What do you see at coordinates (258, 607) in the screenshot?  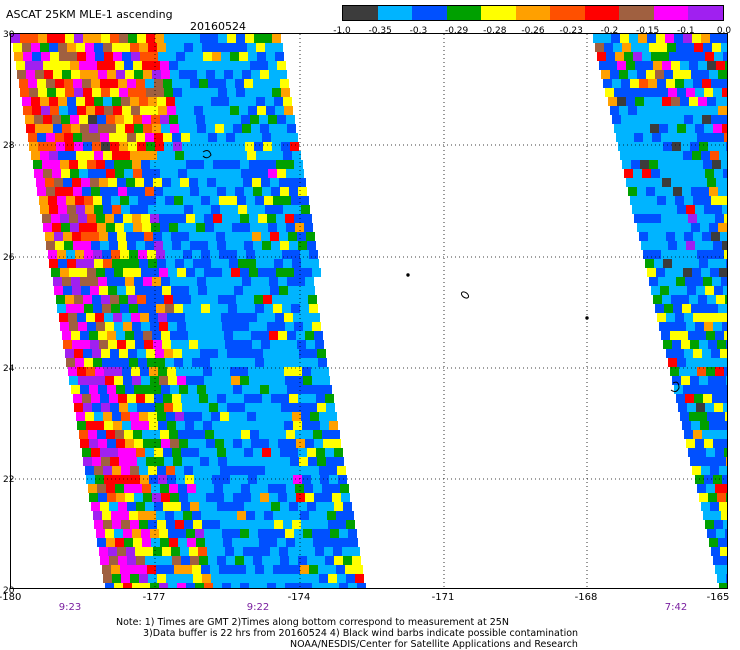 I see `time-label: 9:22` at bounding box center [258, 607].